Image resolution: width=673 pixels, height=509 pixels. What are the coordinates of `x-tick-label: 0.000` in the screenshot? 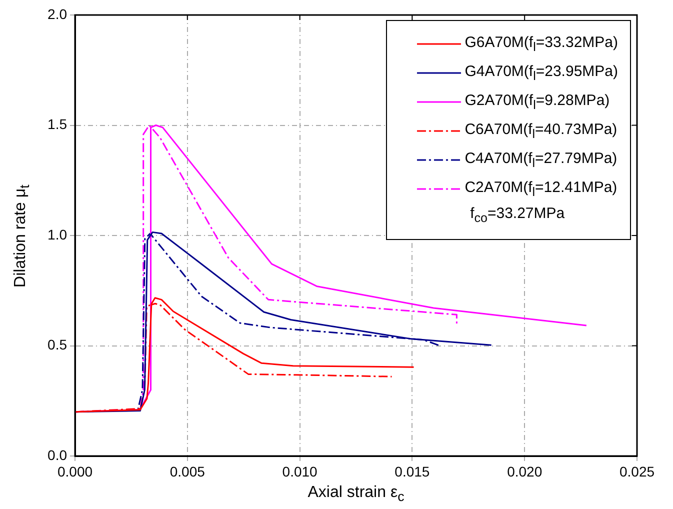 It's located at (75, 471).